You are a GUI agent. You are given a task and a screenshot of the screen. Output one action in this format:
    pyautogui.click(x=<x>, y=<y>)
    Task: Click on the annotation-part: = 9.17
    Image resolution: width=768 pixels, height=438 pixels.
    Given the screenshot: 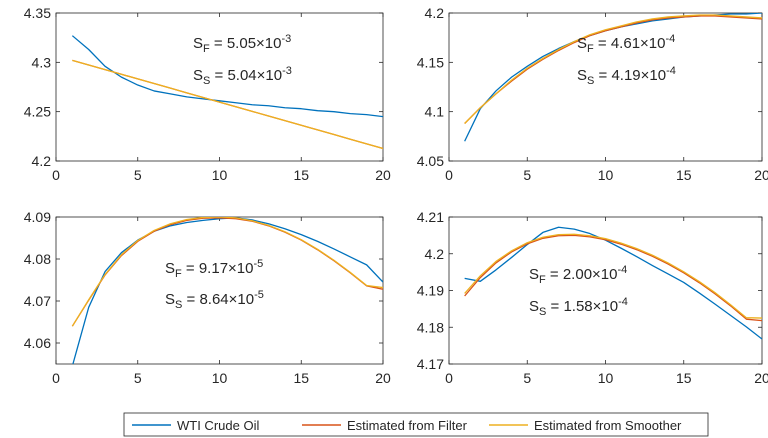 What is the action you would take?
    pyautogui.click(x=205, y=268)
    